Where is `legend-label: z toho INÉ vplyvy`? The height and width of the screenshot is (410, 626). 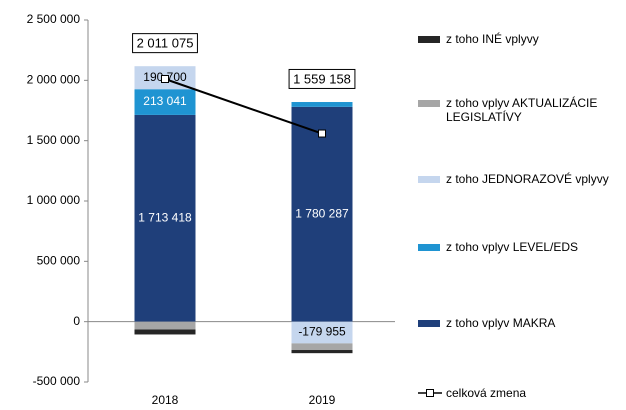 legend-label: z toho INÉ vplyvy is located at coordinates (492, 39).